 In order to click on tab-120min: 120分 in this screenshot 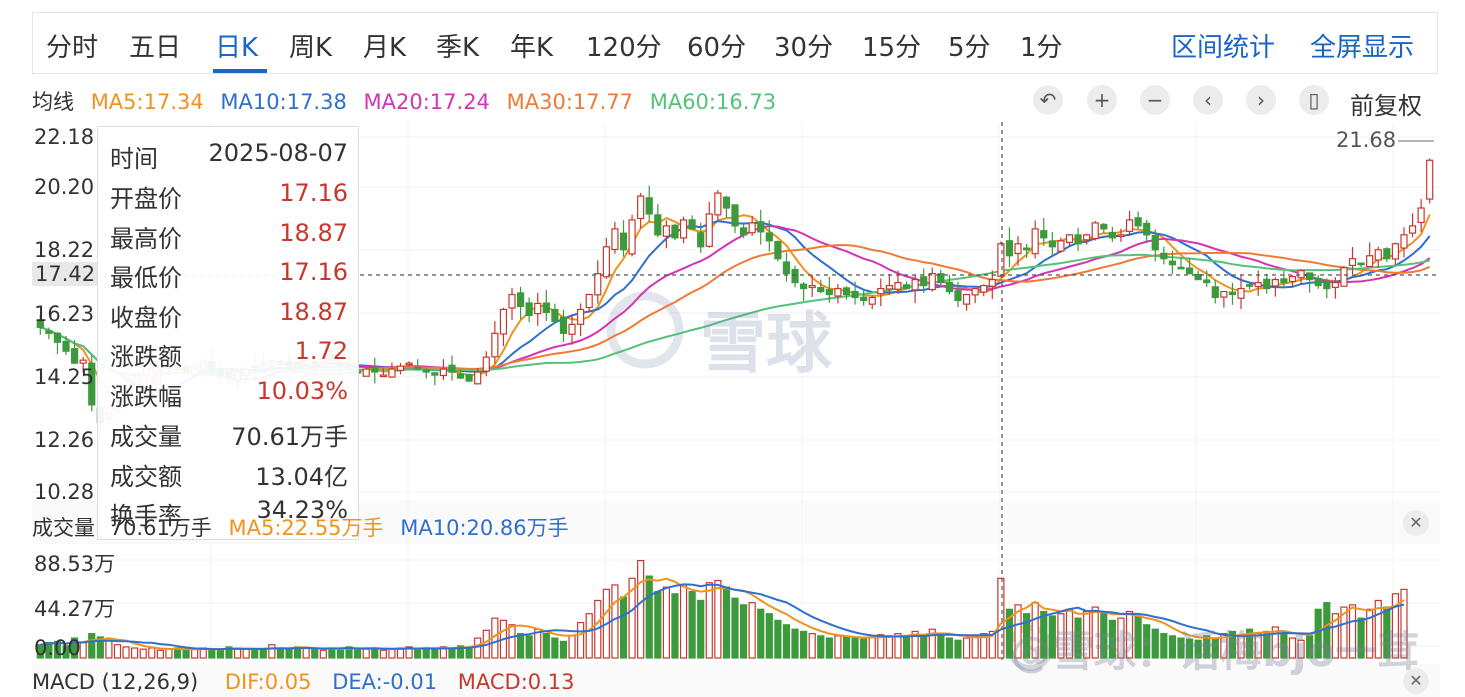, I will do `click(624, 48)`.